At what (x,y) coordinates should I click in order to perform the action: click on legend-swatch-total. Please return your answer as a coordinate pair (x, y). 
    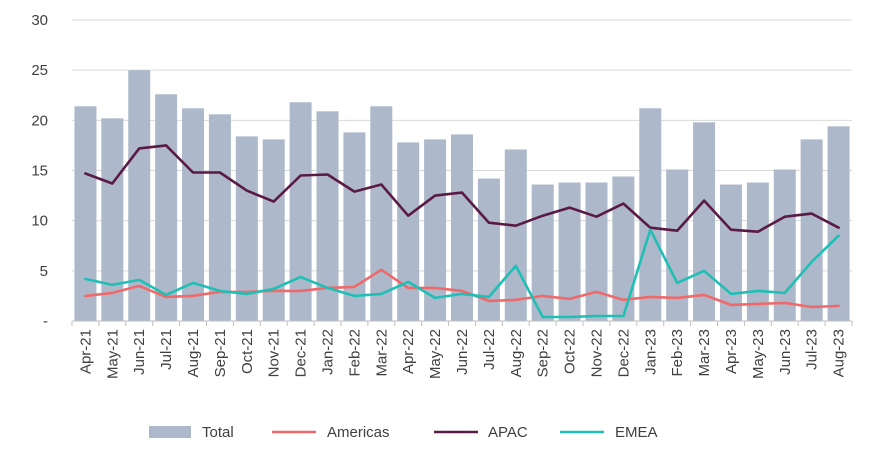
    Looking at the image, I should click on (170, 432).